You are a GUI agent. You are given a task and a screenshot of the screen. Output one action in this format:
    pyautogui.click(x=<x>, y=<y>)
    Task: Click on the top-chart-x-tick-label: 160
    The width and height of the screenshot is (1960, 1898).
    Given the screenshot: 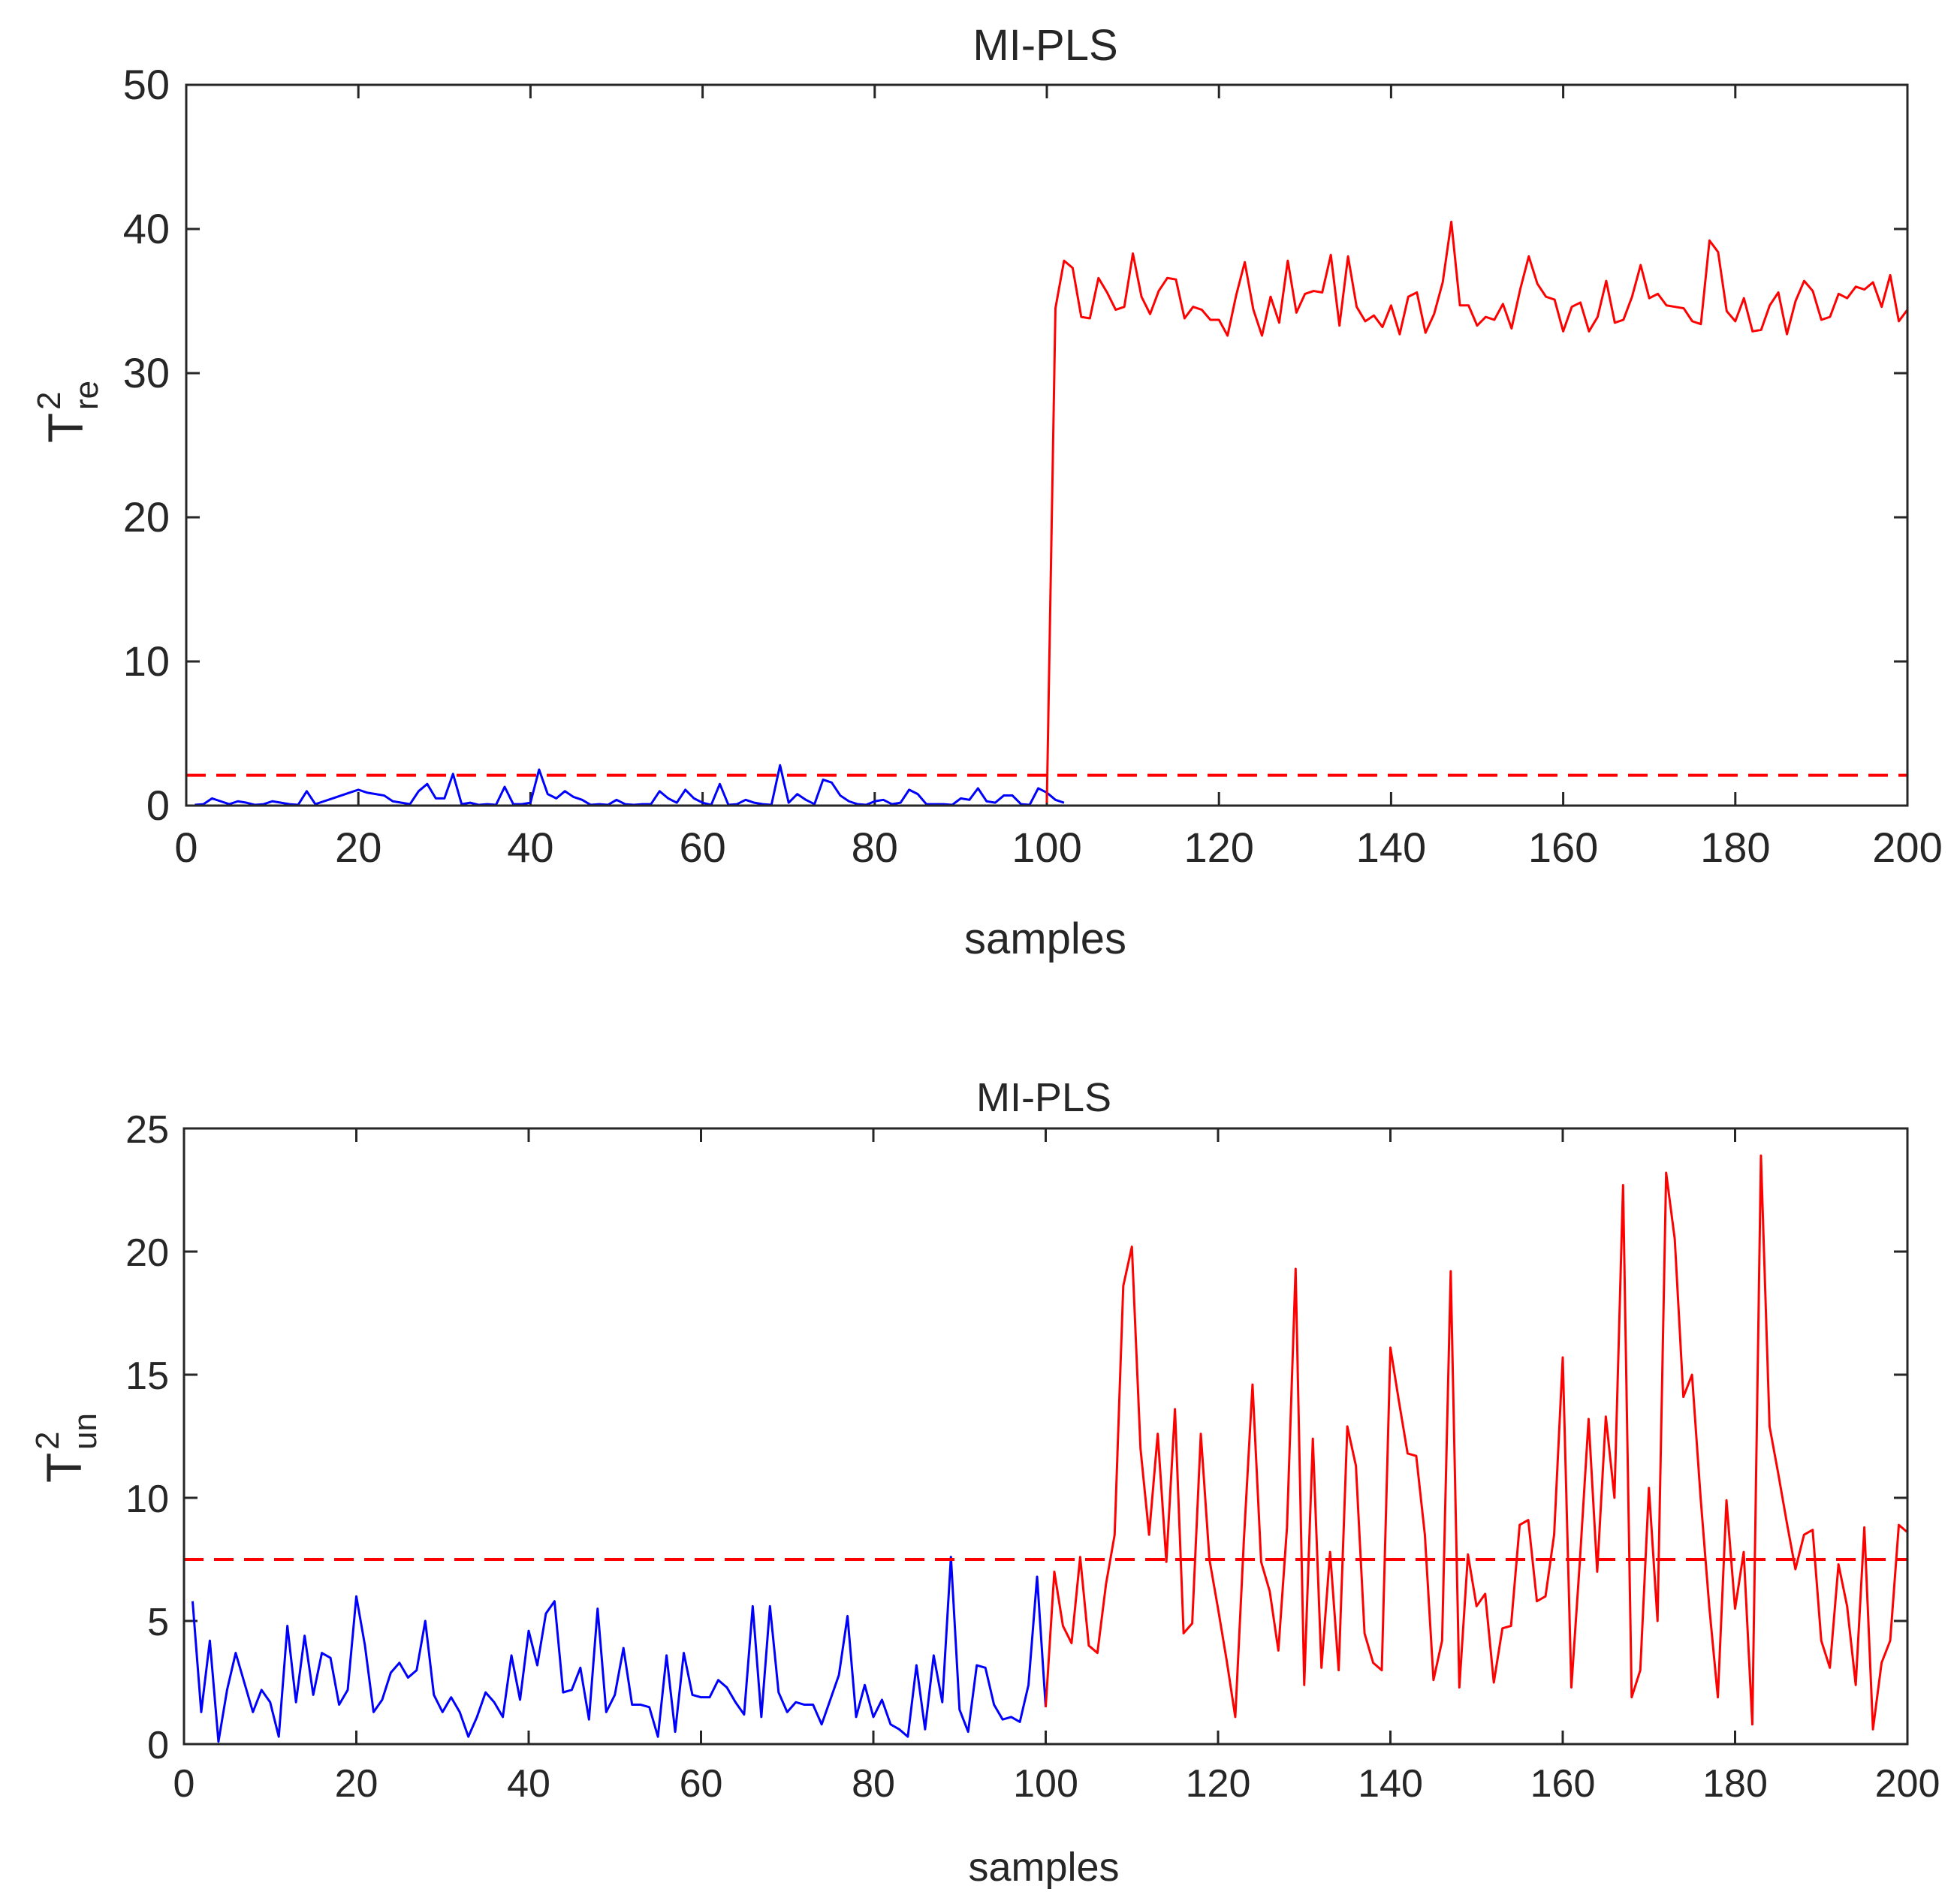 What is the action you would take?
    pyautogui.click(x=1563, y=847)
    